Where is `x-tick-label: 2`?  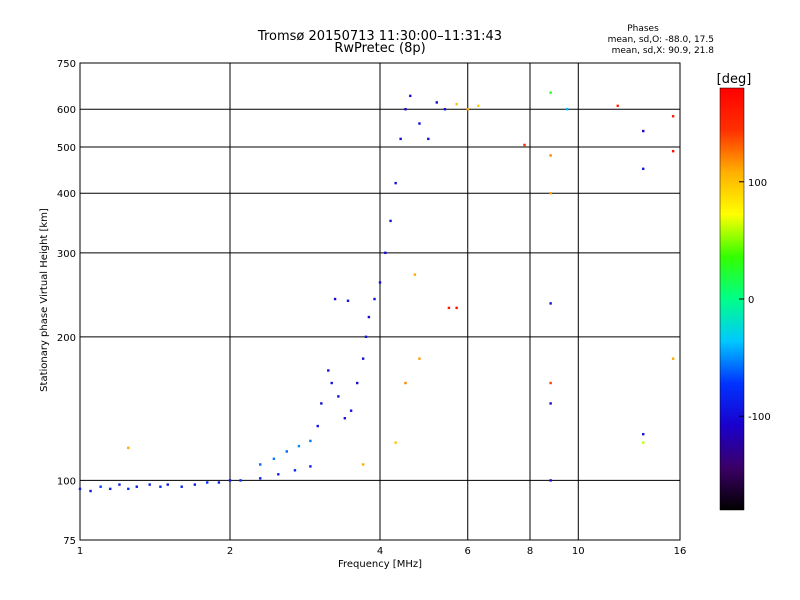 x-tick-label: 2 is located at coordinates (230, 551).